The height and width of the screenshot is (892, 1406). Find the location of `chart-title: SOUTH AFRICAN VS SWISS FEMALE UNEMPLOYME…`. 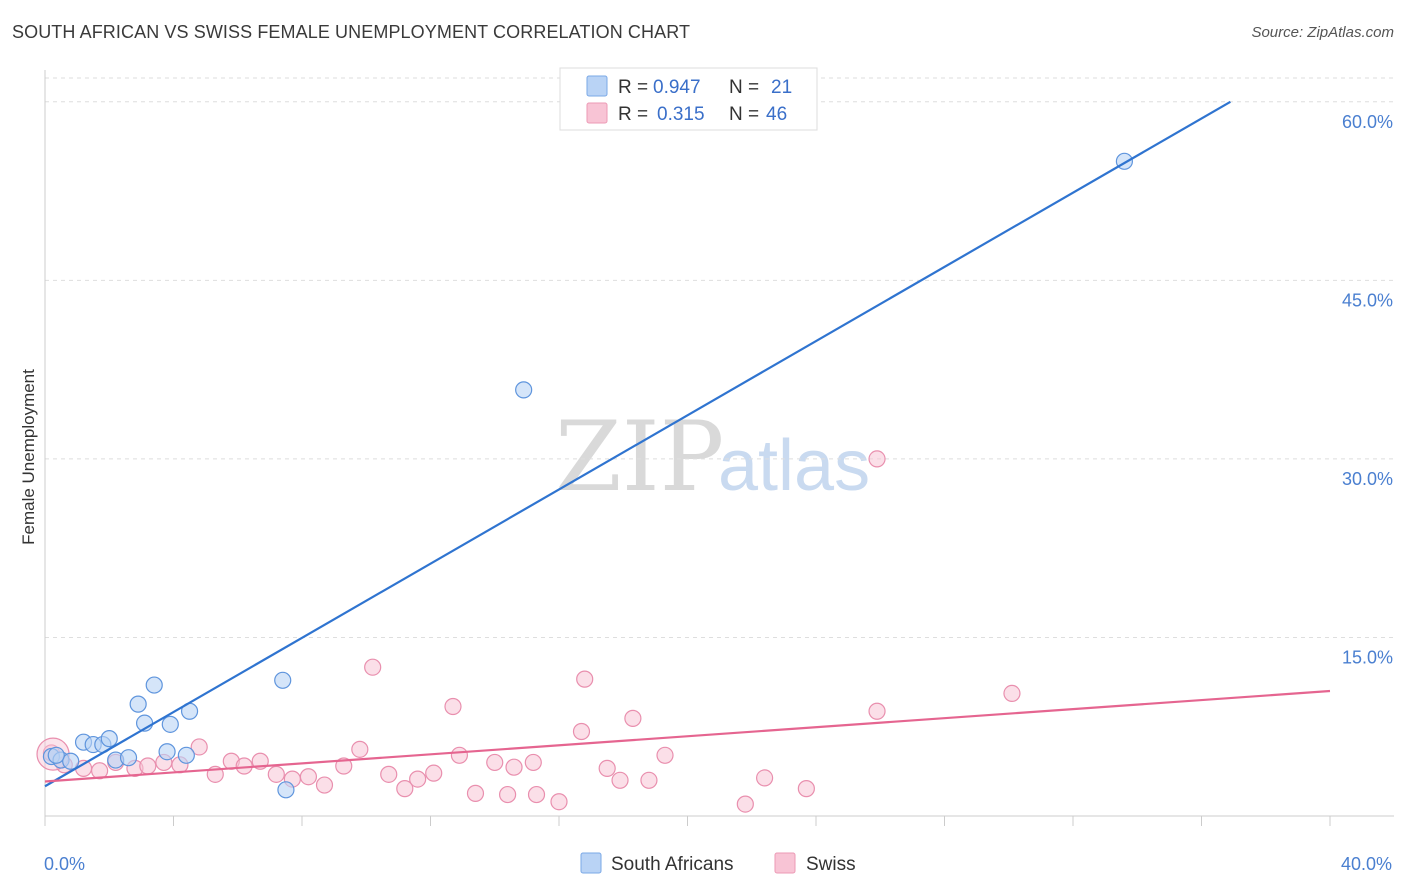

chart-title: SOUTH AFRICAN VS SWISS FEMALE UNEMPLOYME… is located at coordinates (351, 32).